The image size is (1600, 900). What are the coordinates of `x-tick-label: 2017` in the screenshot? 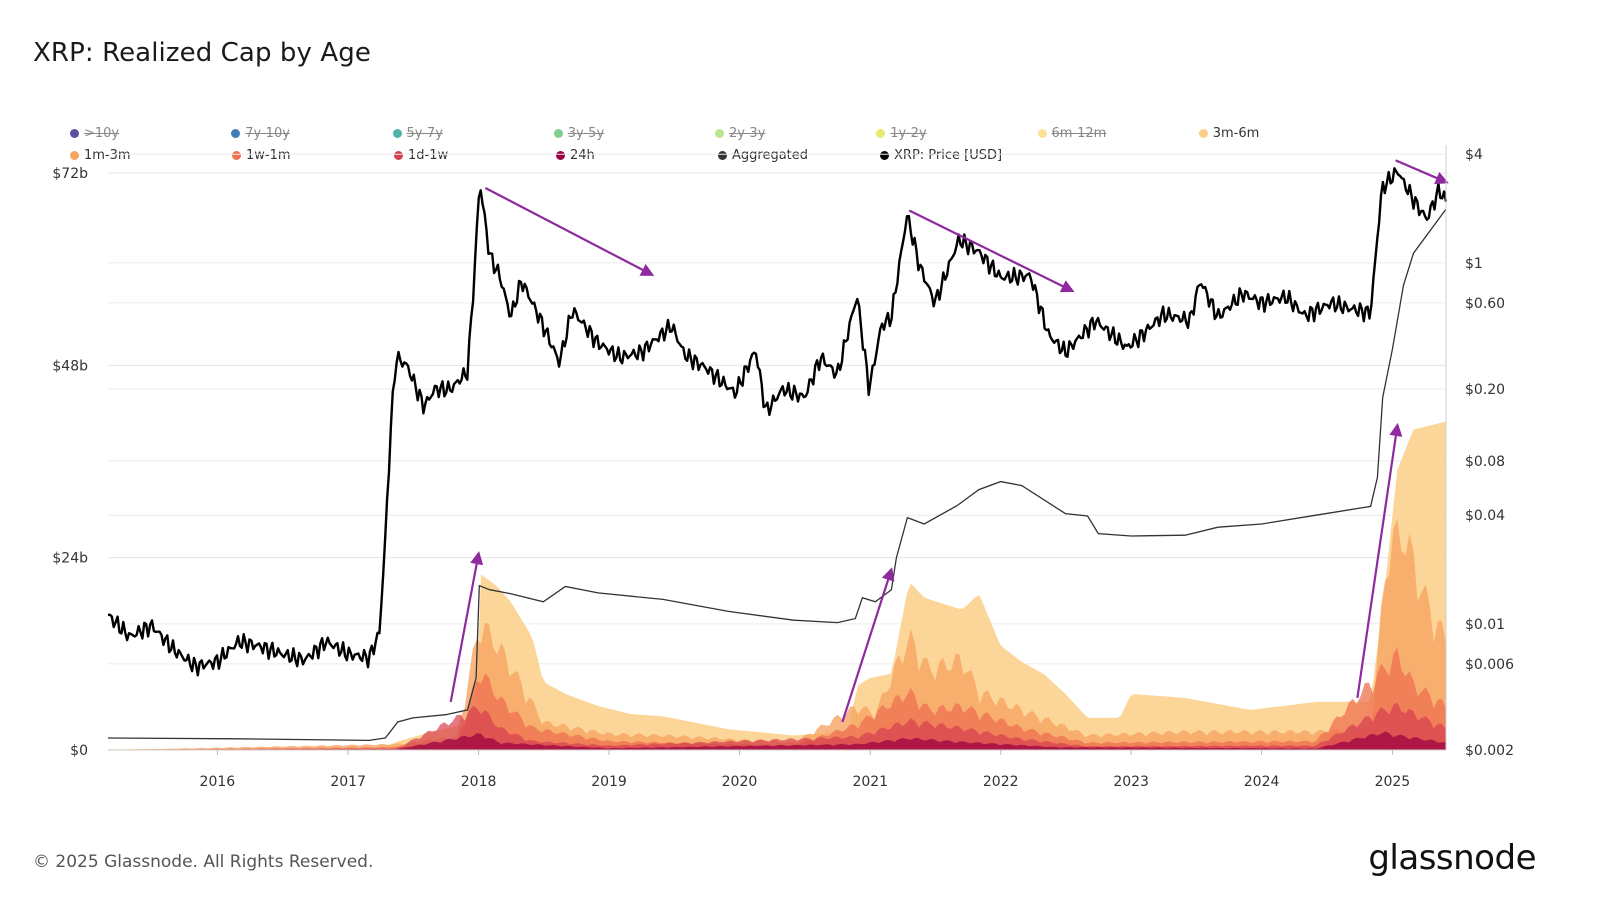 It's located at (348, 782).